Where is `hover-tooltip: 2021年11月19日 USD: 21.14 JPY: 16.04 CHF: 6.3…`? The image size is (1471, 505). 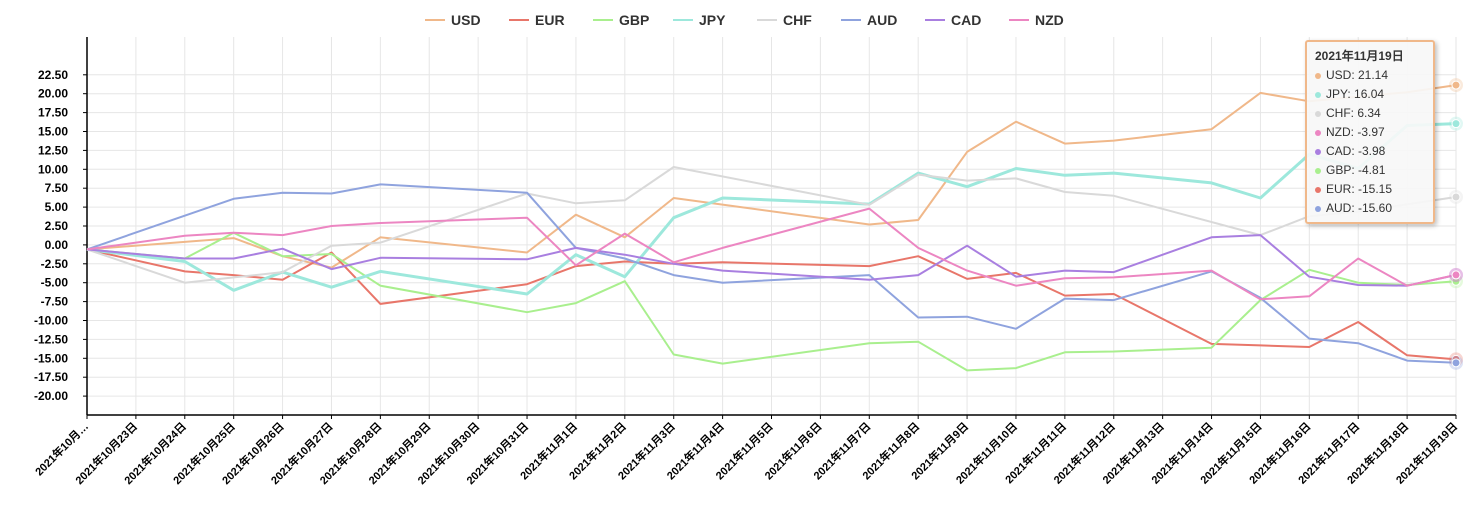
hover-tooltip: 2021年11月19日 USD: 21.14 JPY: 16.04 CHF: 6.3… is located at coordinates (1370, 132).